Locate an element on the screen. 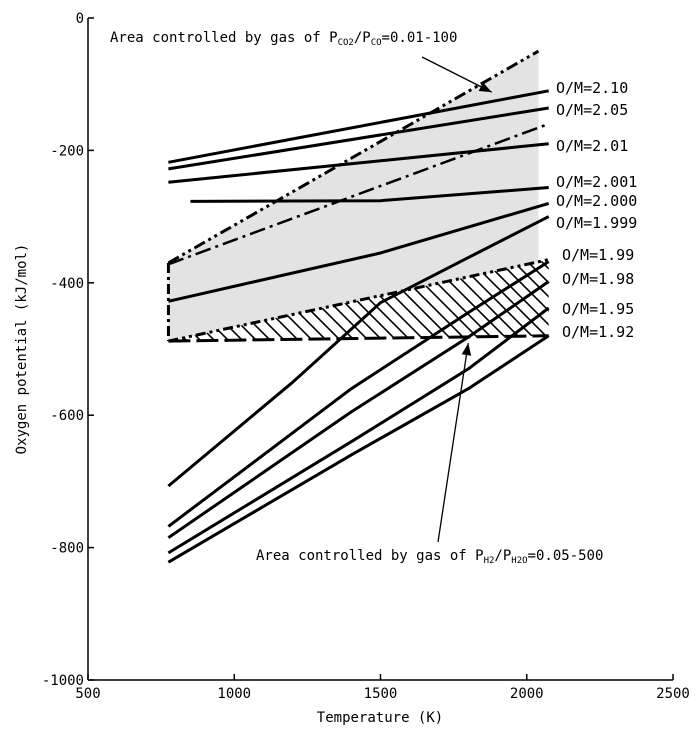 The image size is (697, 729). y-tick-label-5: -1000 is located at coordinates (63, 681).